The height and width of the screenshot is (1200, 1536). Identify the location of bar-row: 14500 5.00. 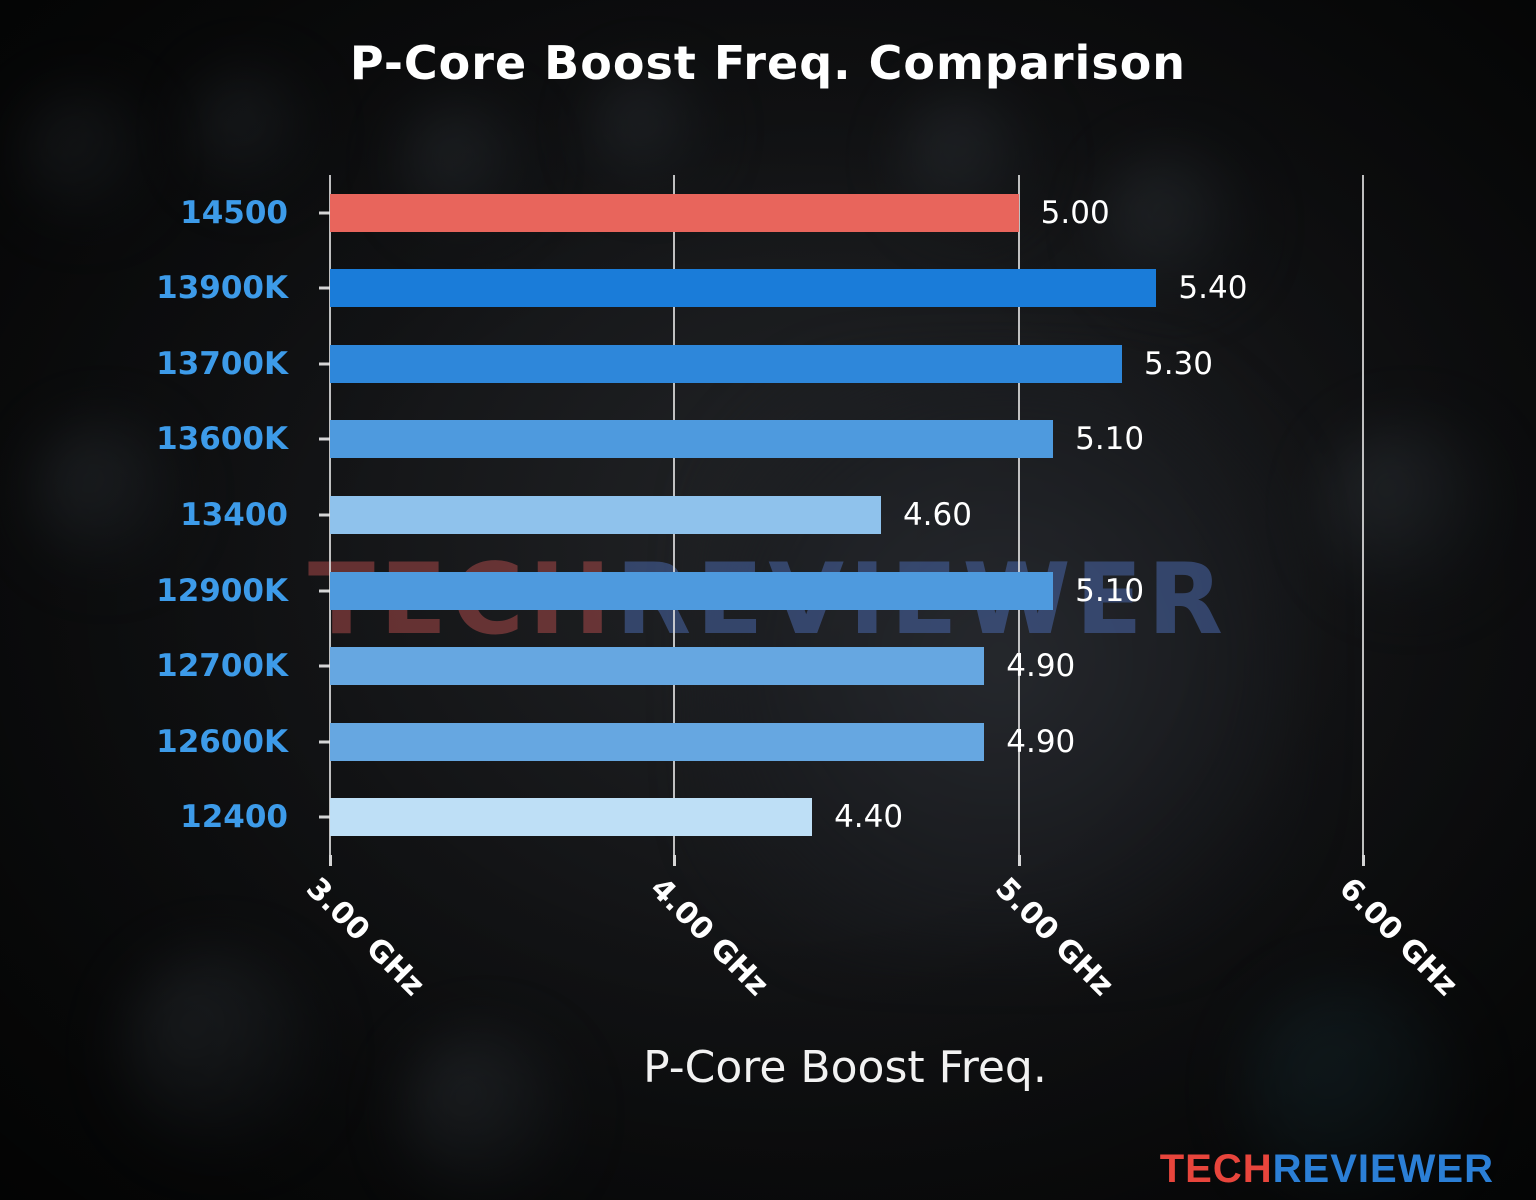
(818, 213).